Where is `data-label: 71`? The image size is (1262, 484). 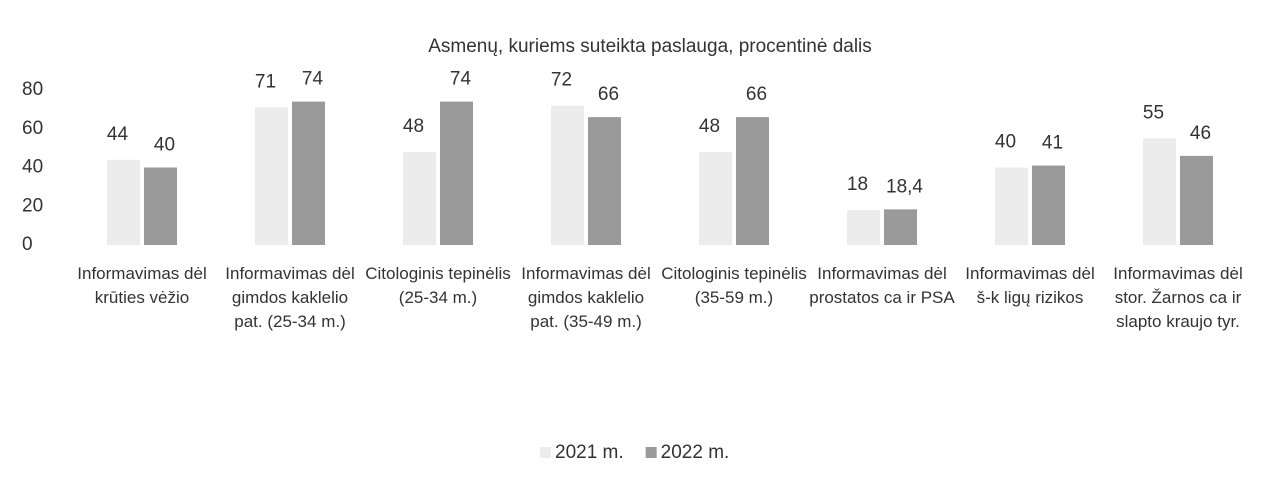 data-label: 71 is located at coordinates (265, 81).